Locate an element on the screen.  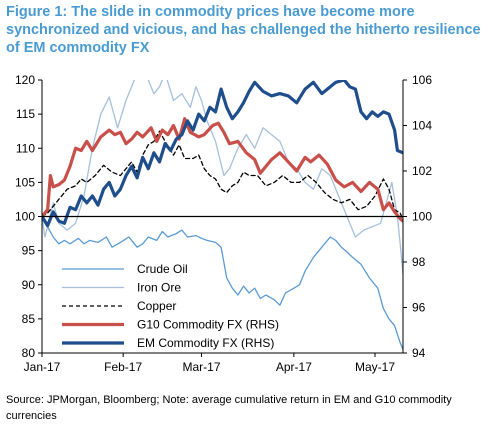
legend-label: Copper is located at coordinates (156, 306).